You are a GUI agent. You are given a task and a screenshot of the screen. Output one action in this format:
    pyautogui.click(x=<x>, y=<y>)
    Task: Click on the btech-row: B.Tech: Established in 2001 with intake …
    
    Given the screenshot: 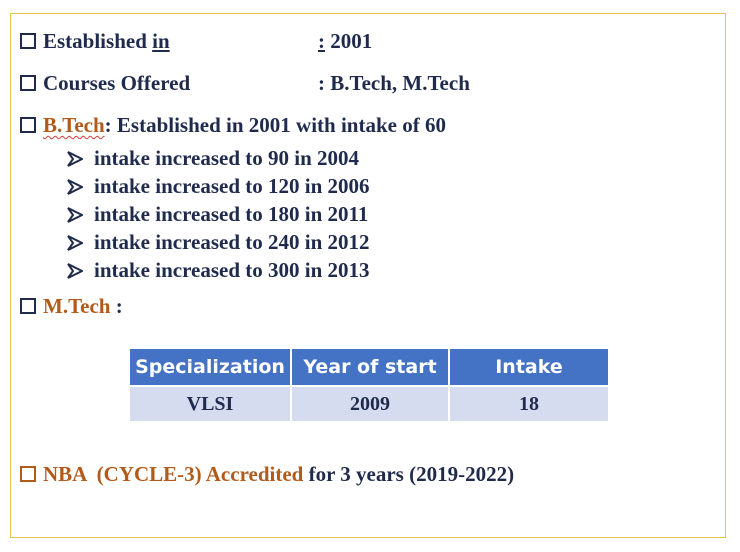 What is the action you would take?
    pyautogui.click(x=233, y=125)
    